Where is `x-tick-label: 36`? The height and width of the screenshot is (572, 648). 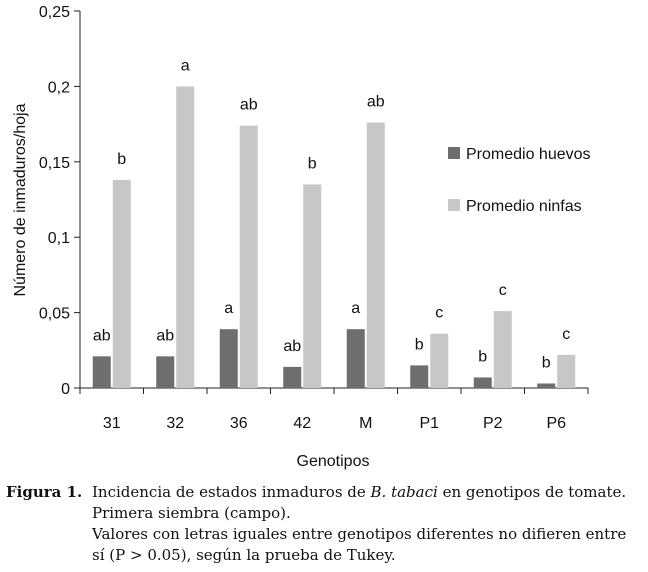 x-tick-label: 36 is located at coordinates (239, 423).